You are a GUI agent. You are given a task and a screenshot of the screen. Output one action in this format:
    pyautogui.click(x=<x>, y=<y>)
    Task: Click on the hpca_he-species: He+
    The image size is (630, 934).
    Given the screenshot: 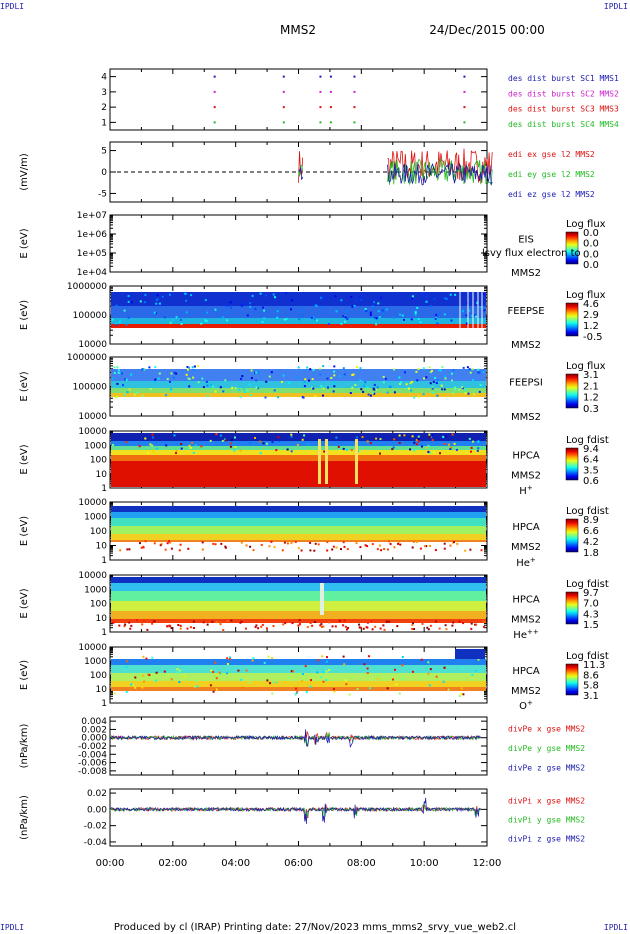 What is the action you would take?
    pyautogui.click(x=526, y=562)
    